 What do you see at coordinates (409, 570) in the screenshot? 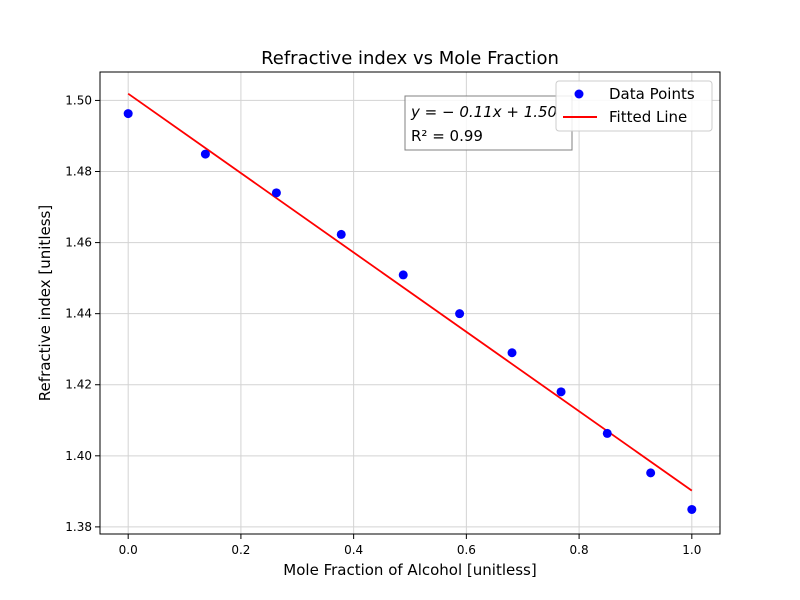
I see `x-axis-label: Mole Fraction of Alcohol [unitless]` at bounding box center [409, 570].